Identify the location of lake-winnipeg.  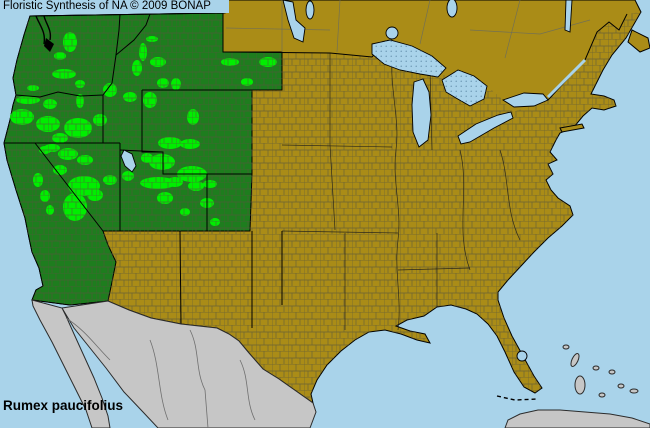
(294, 21).